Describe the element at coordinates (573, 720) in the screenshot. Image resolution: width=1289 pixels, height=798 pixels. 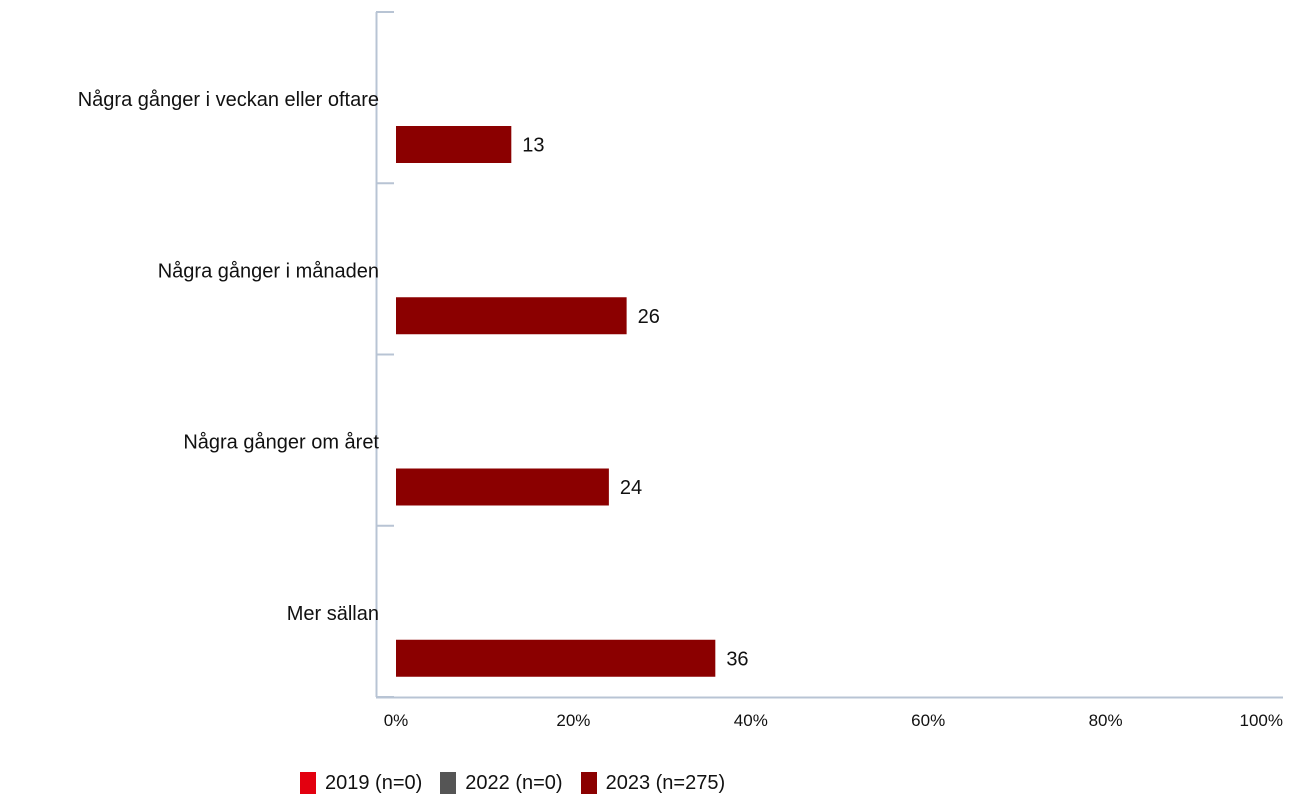
I see `x-tick-label: 20%` at that location.